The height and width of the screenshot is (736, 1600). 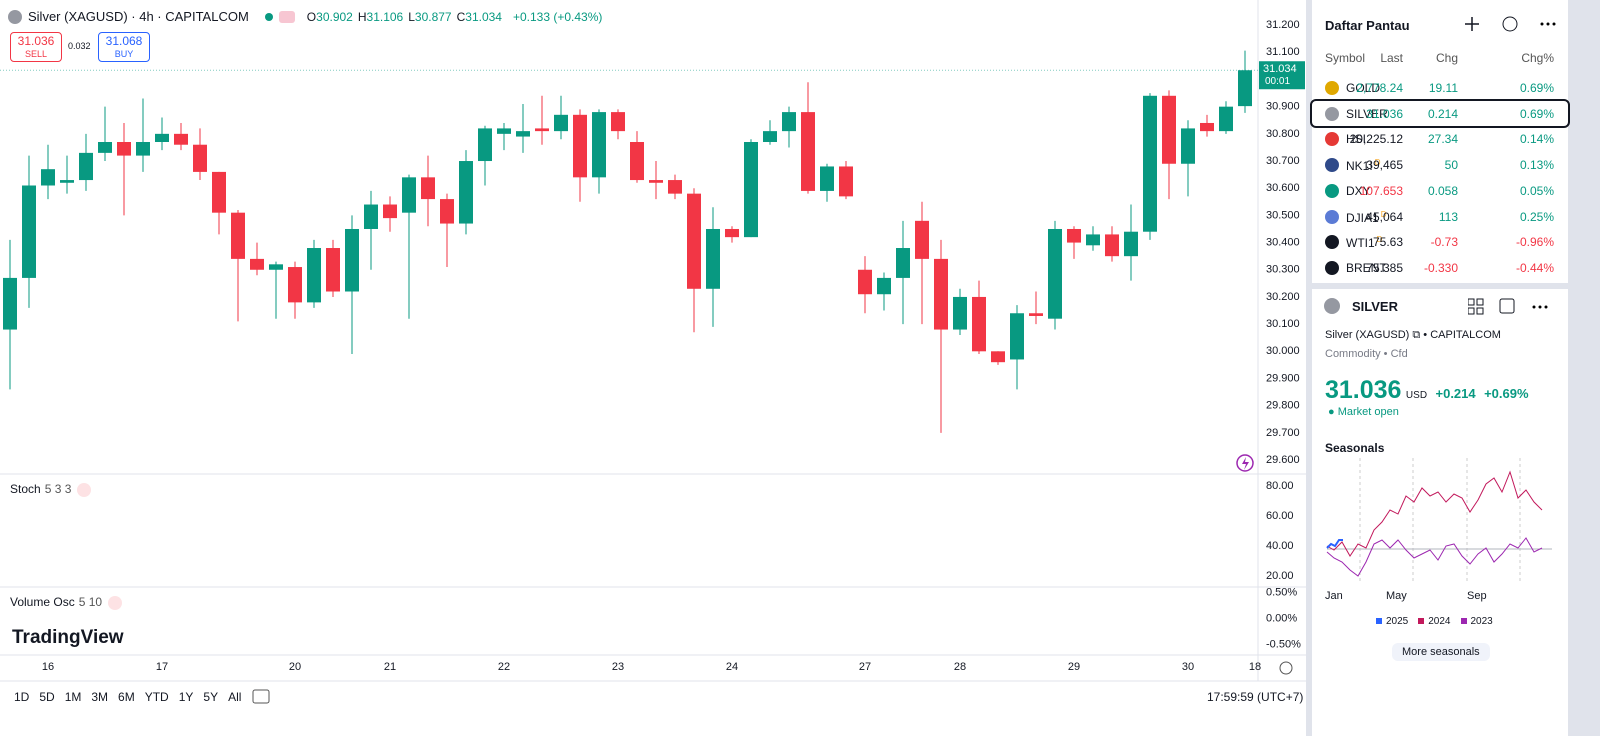 I want to click on season-legend-item: 2024, so click(x=1434, y=621).